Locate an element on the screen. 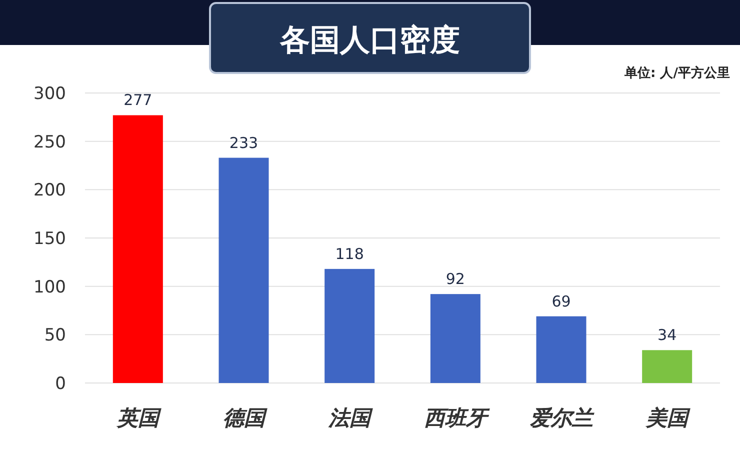 Image resolution: width=740 pixels, height=458 pixels. chart-title: 各国人口密度 is located at coordinates (369, 40).